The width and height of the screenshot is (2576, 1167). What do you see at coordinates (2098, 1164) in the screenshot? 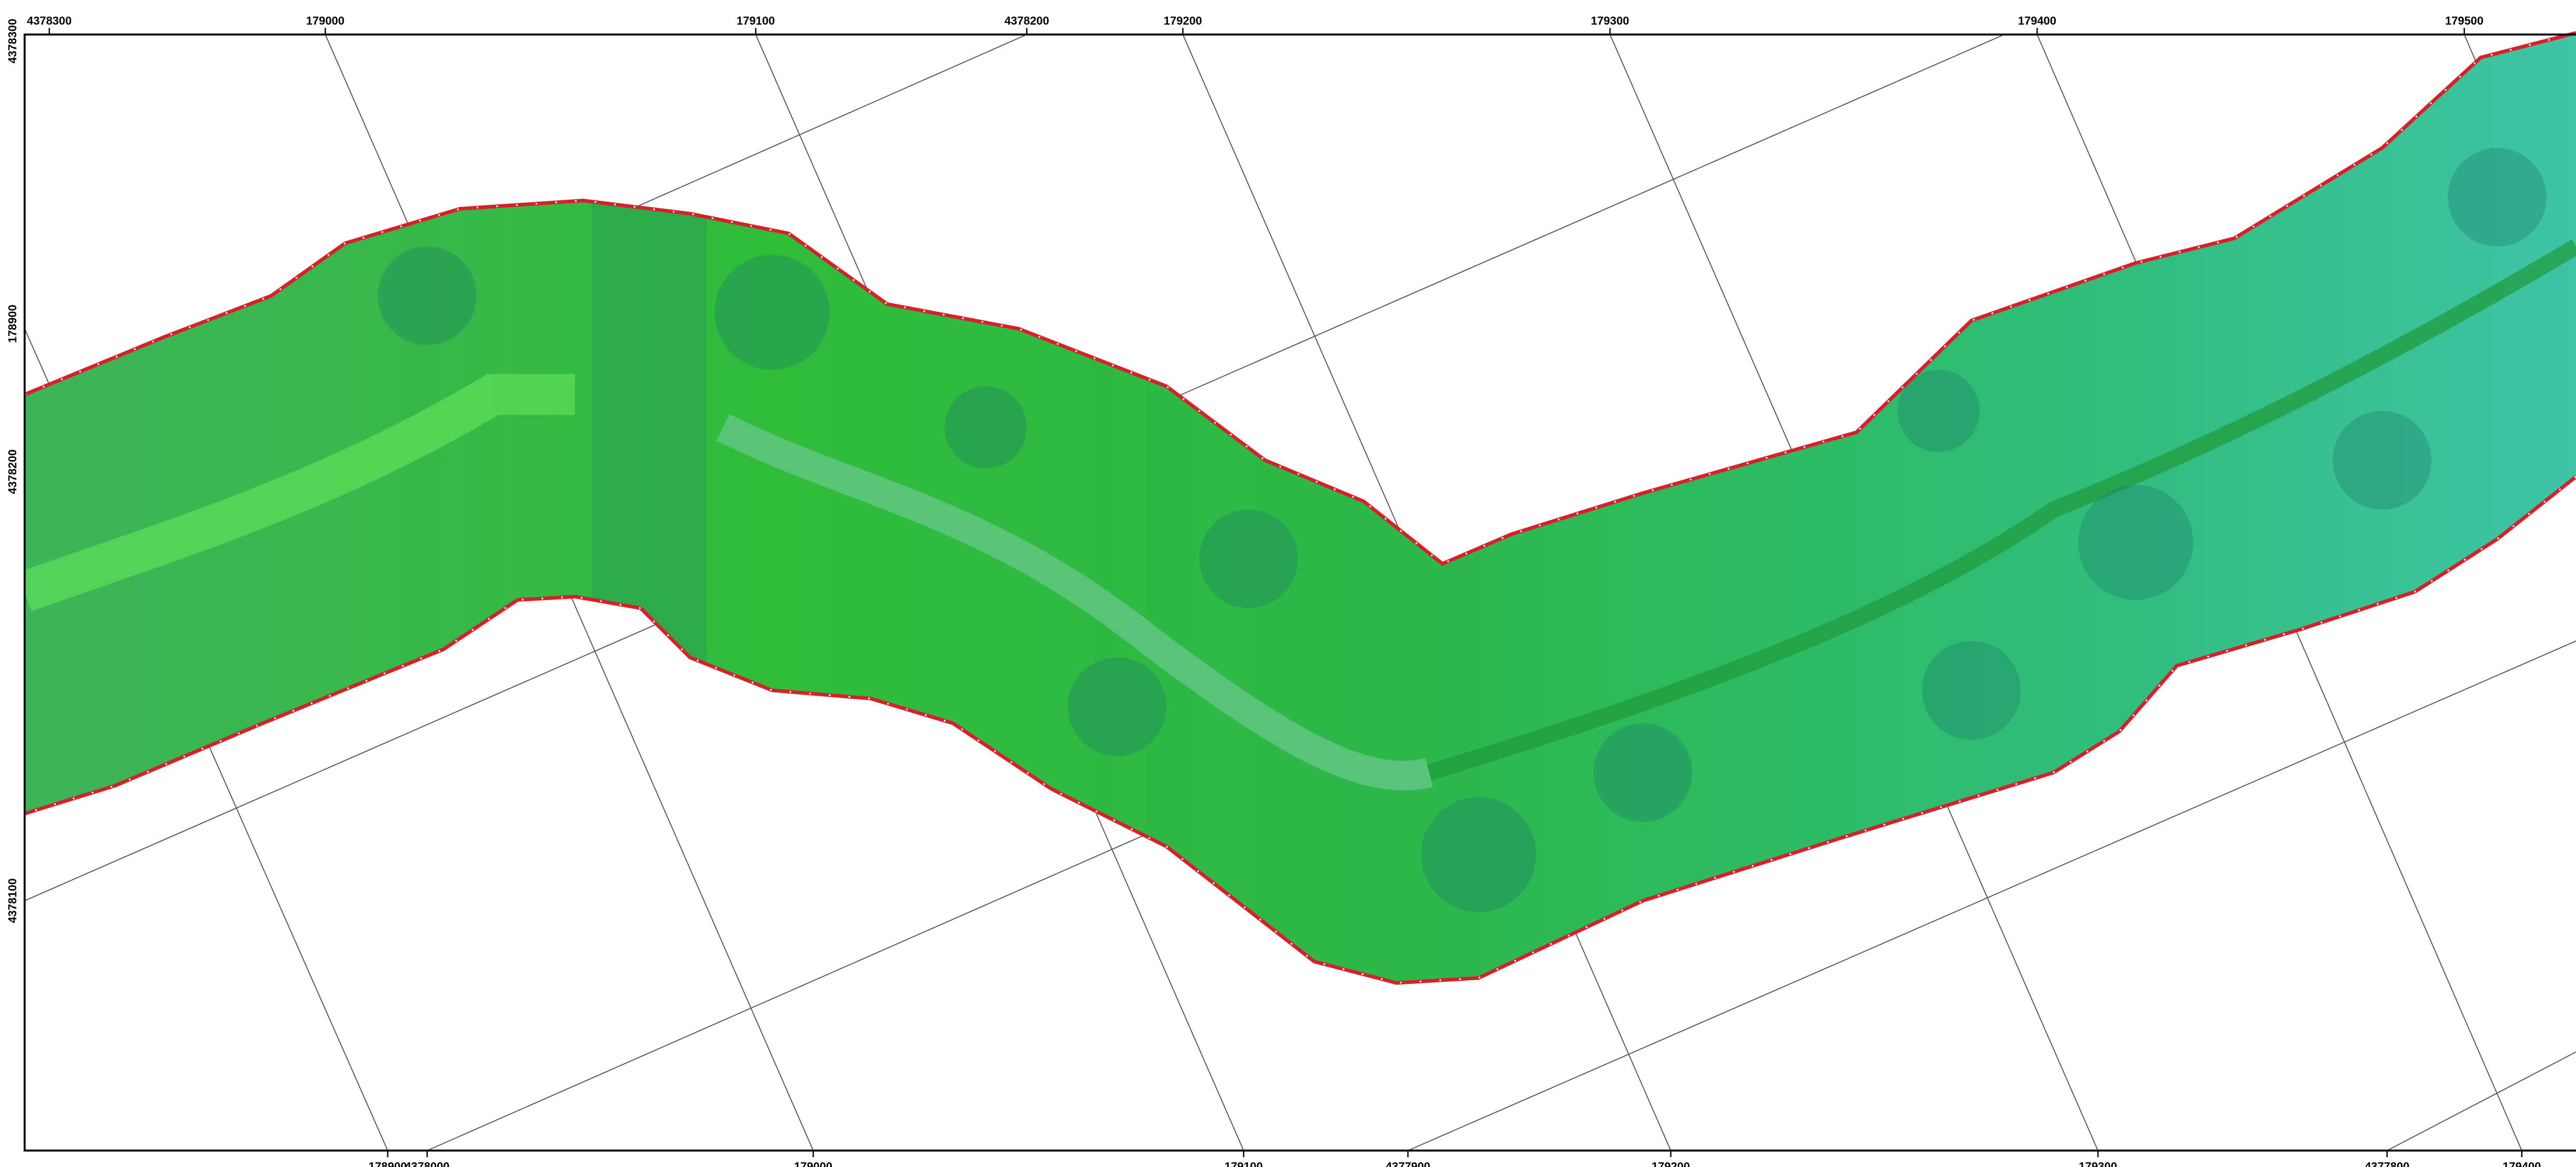
I see `bottom-label: 179300` at bounding box center [2098, 1164].